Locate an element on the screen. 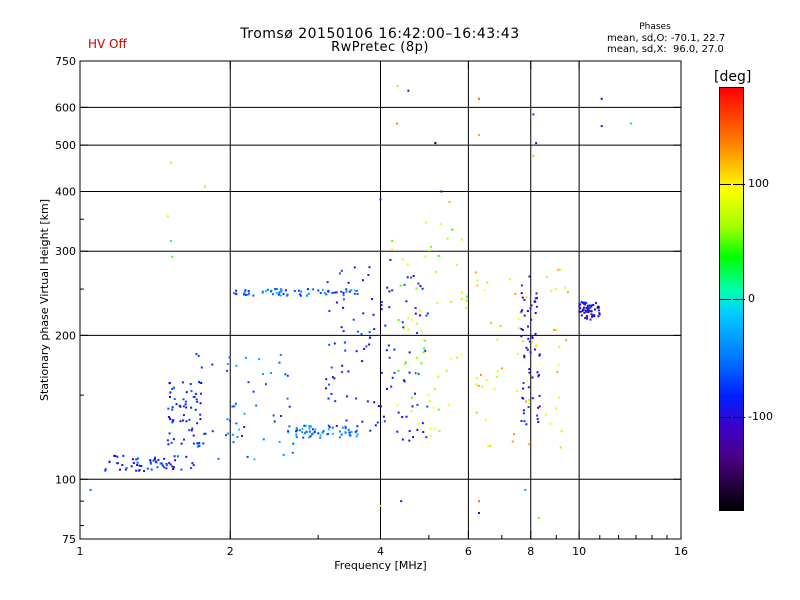 The height and width of the screenshot is (600, 800). phases-heading: Phases is located at coordinates (655, 27).